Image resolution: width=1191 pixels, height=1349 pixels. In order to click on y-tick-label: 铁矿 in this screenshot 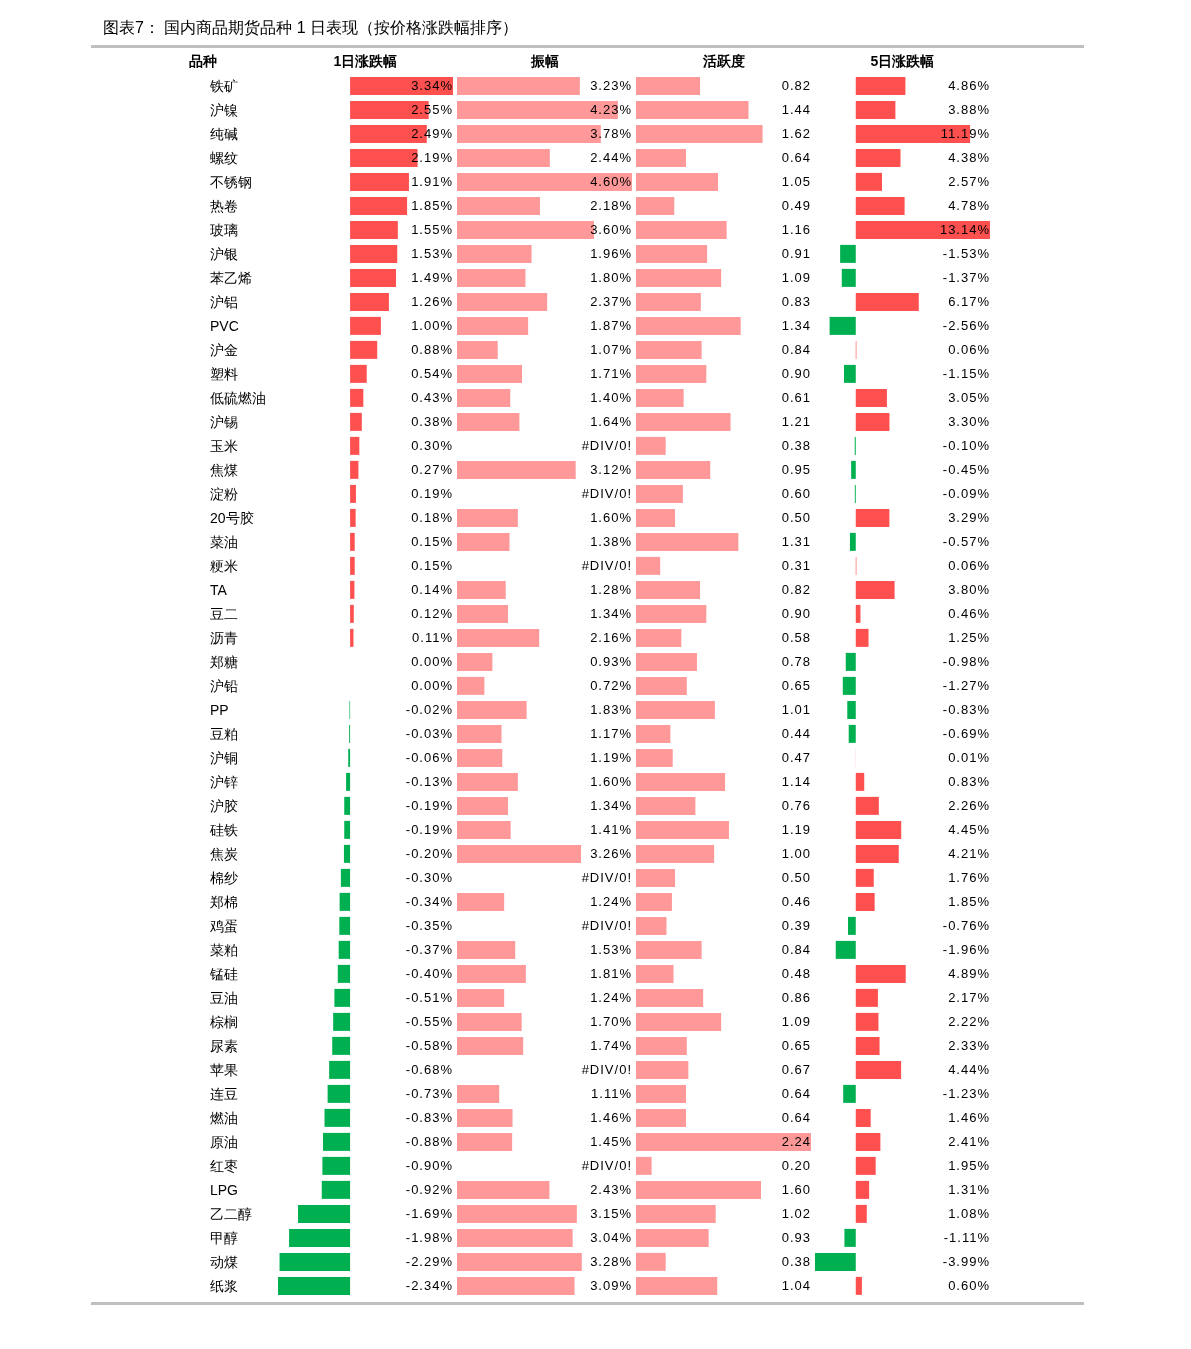, I will do `click(223, 86)`.